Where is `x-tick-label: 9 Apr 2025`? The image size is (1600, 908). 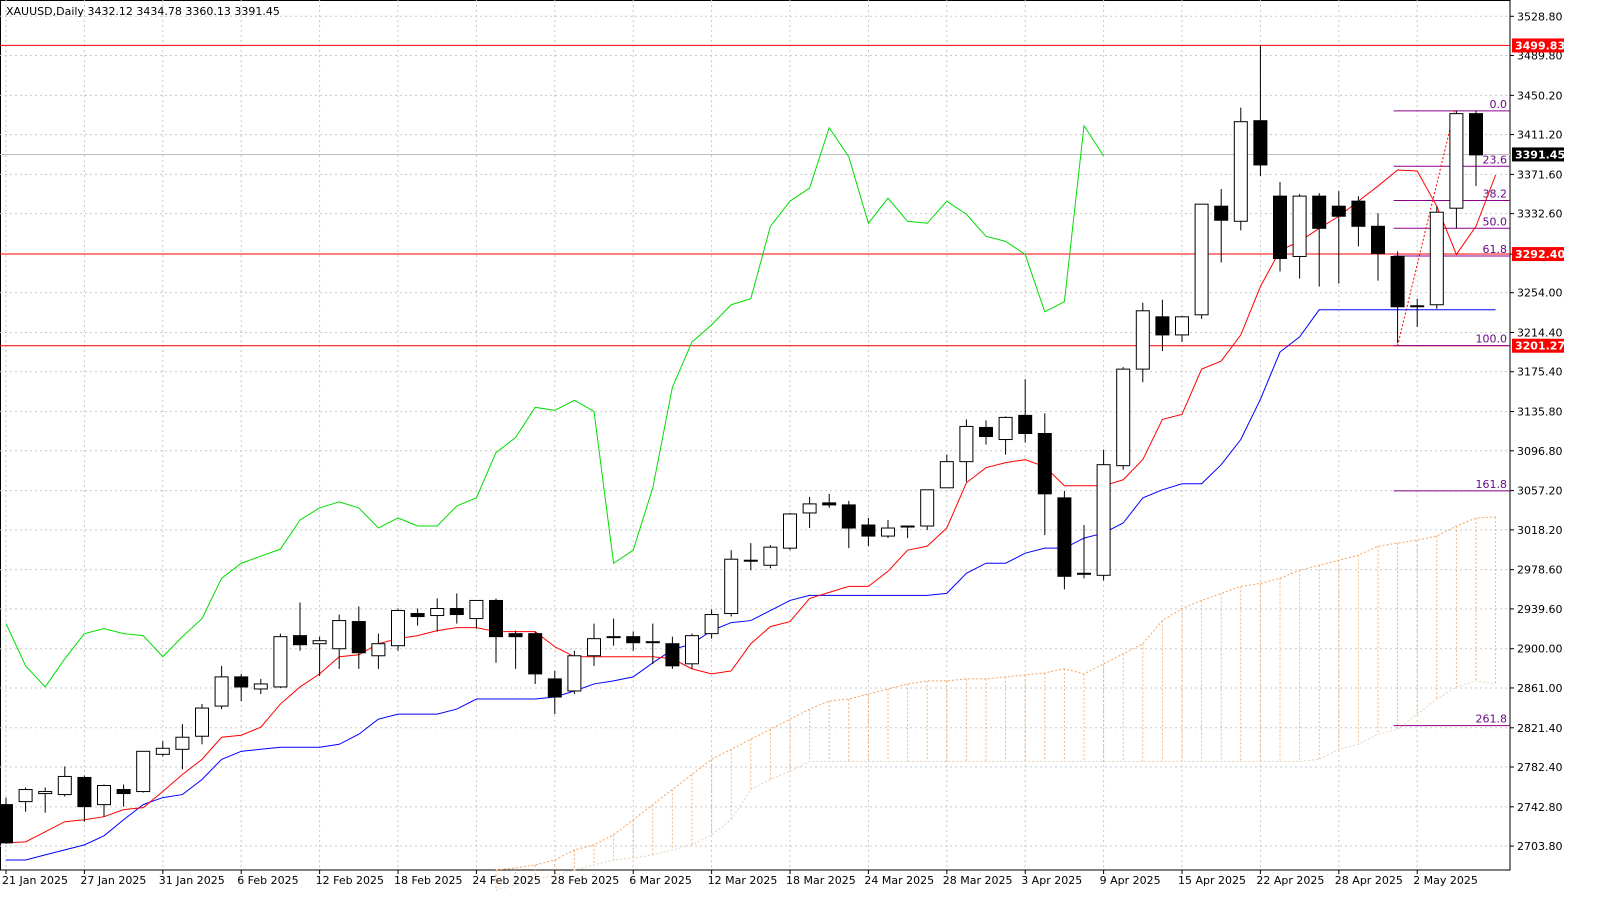
x-tick-label: 9 Apr 2025 is located at coordinates (1130, 880).